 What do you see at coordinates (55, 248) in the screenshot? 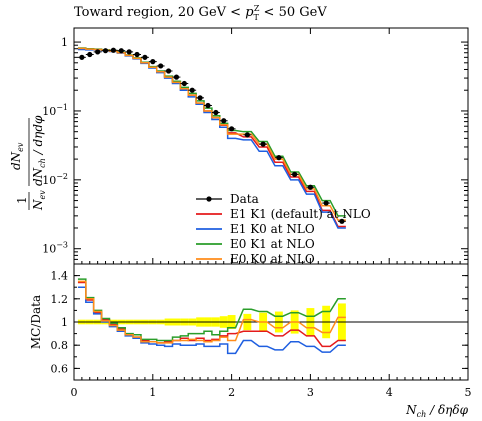
I see `main-y-tick-label: 10⁻³` at bounding box center [55, 248].